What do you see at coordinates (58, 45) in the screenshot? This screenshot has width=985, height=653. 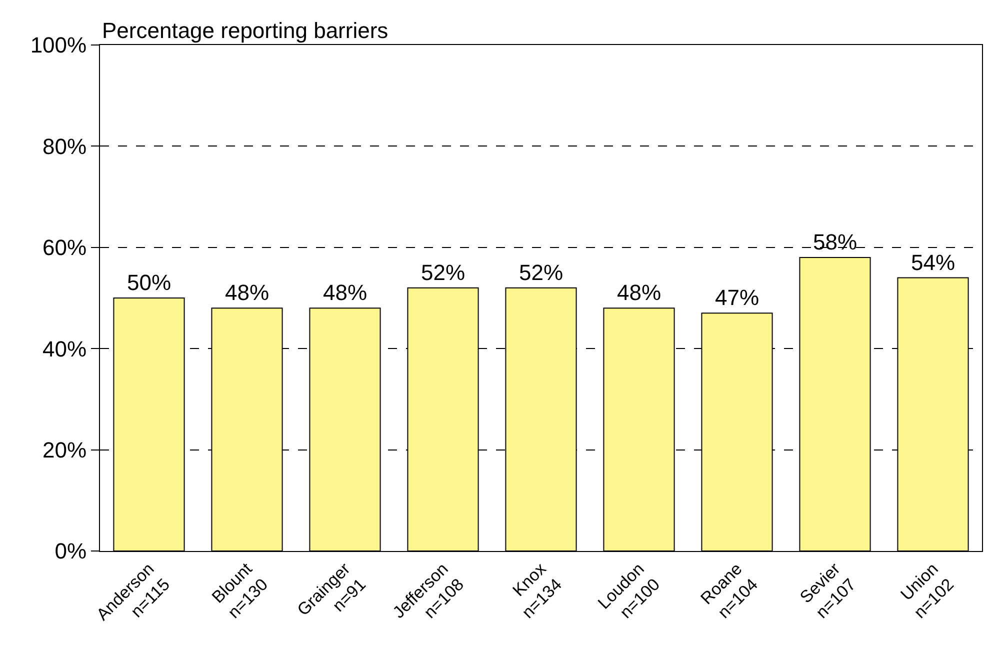 I see `y-tick-label: 100%` at bounding box center [58, 45].